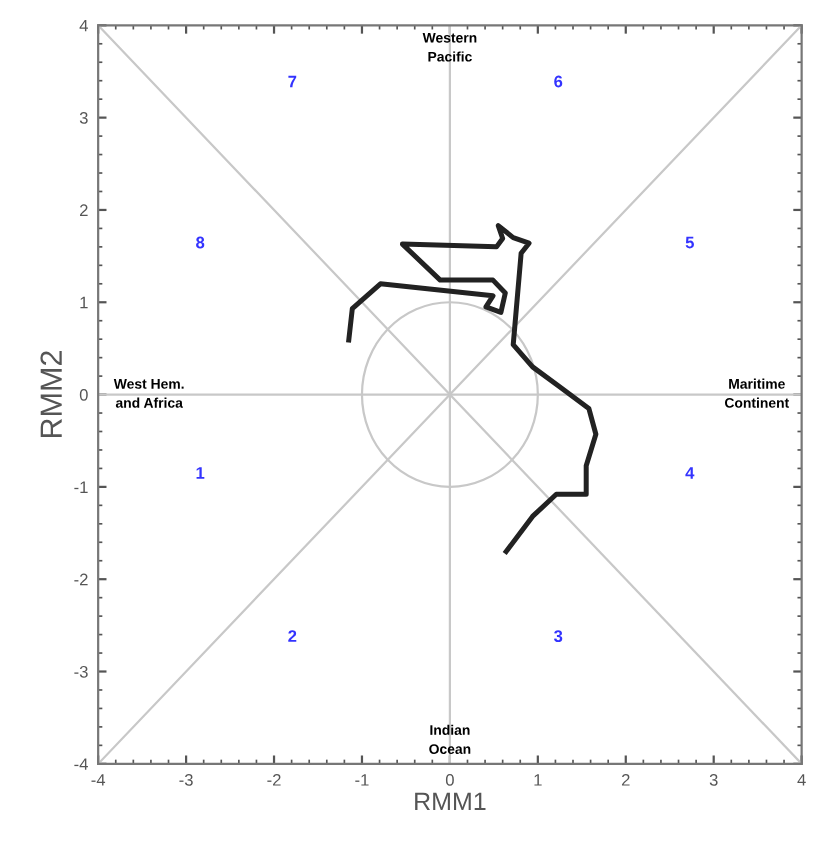 The image size is (818, 844). I want to click on annotation: 6, so click(558, 81).